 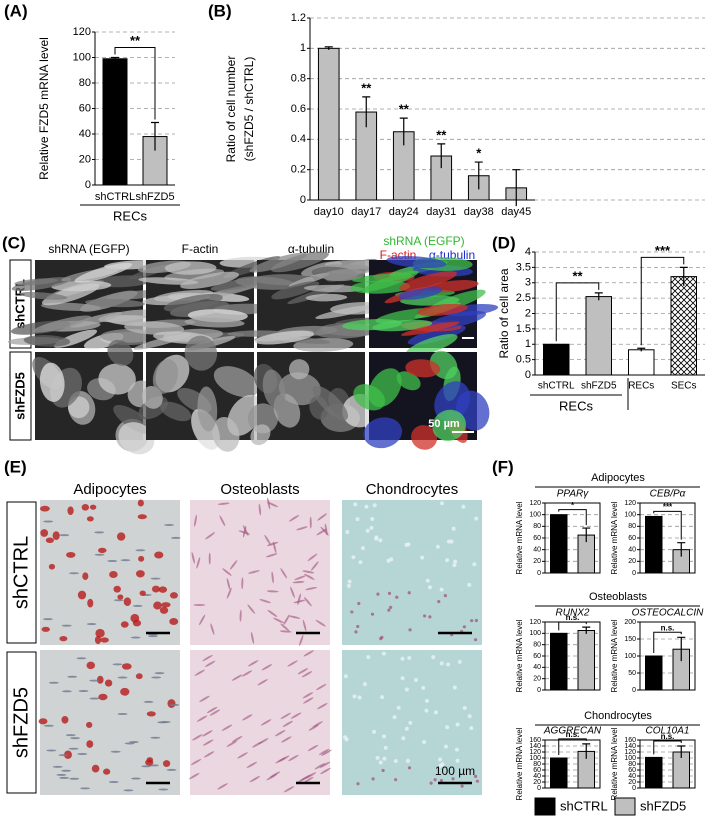 What do you see at coordinates (537, 538) in the screenshot?
I see `y-tick-label: 60` at bounding box center [537, 538].